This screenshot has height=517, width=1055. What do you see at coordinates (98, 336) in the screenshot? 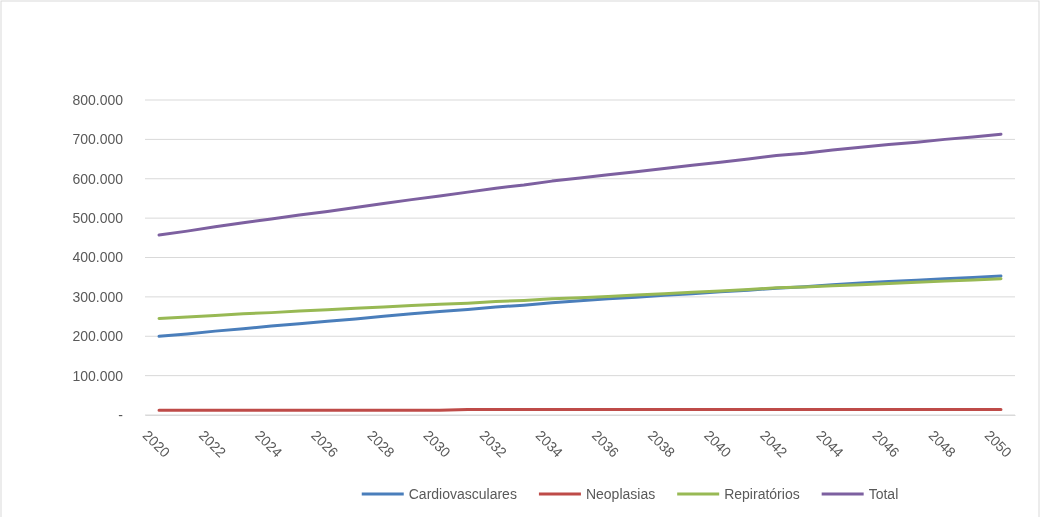
I see `y-tick-label: 200.000` at bounding box center [98, 336].